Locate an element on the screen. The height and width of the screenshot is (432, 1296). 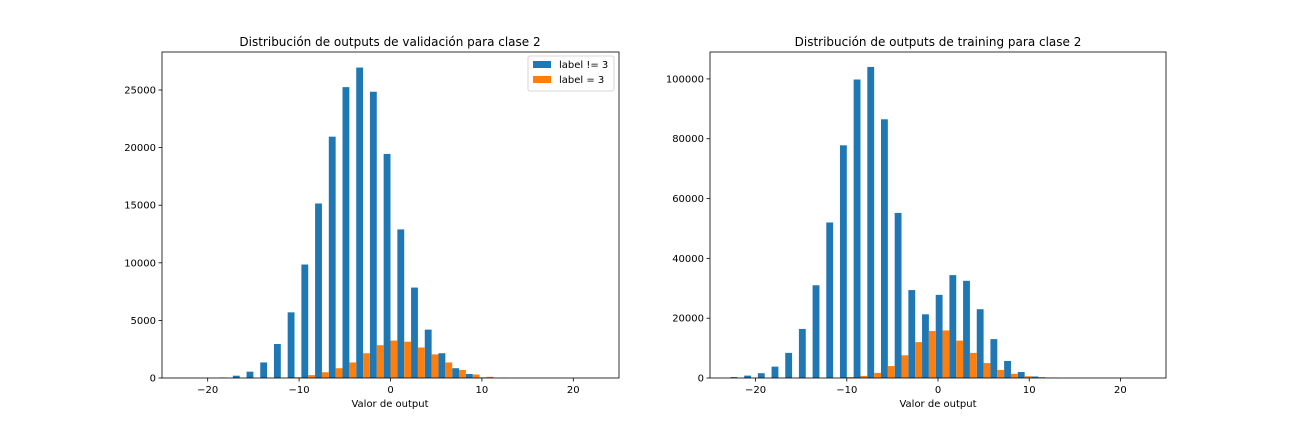
validation-x-ticks: −20 −10 0 10 20 is located at coordinates (388, 387).